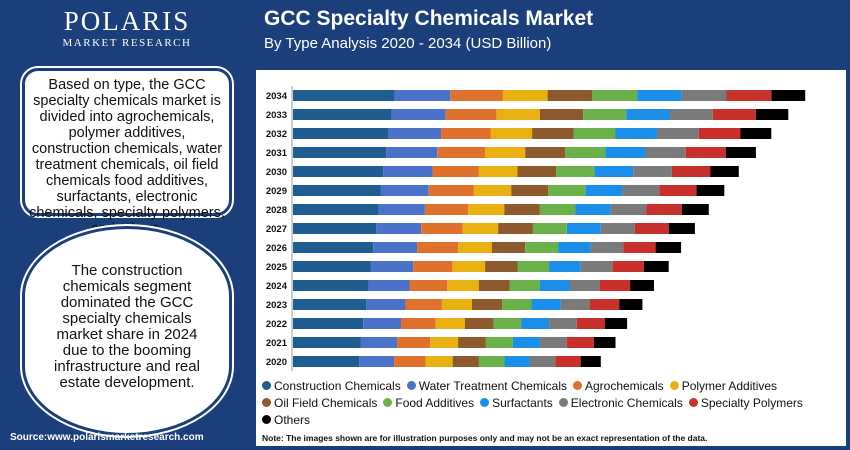 The width and height of the screenshot is (850, 450). I want to click on bar-segment-2022-specialty-polymers, so click(590, 323).